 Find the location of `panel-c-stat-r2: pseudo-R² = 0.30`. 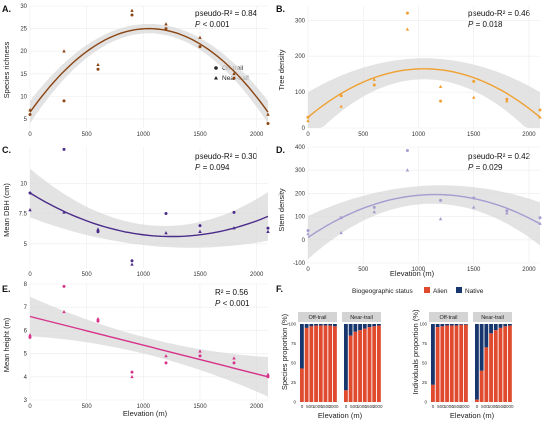

panel-c-stat-r2: pseudo-R² = 0.30 is located at coordinates (226, 156).